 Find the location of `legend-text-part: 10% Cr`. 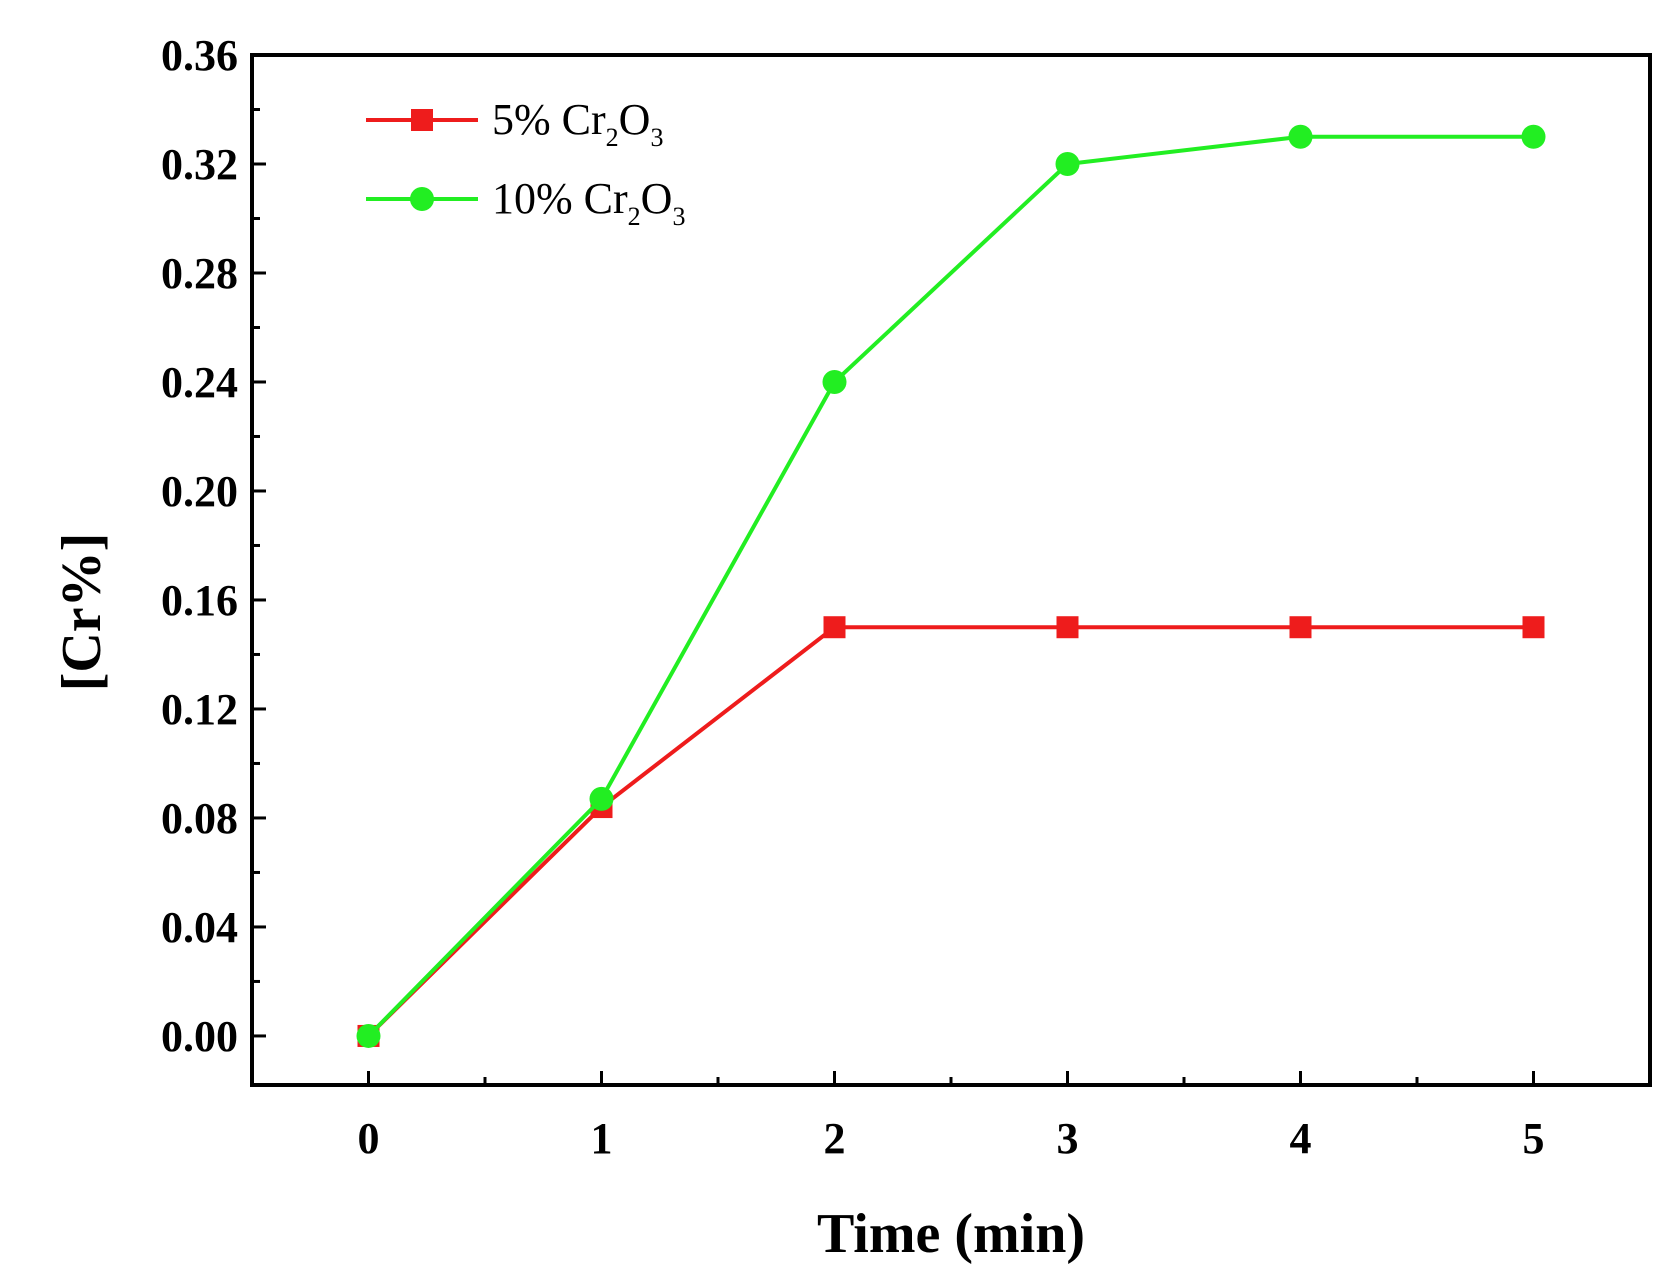

legend-text-part: 10% Cr is located at coordinates (560, 198).